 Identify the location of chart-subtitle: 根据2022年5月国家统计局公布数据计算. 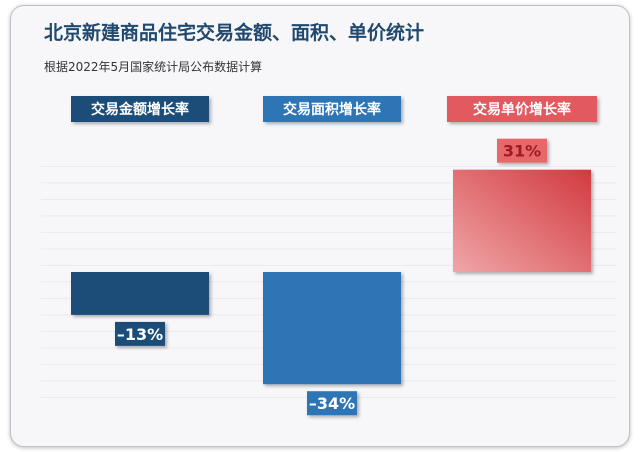
(153, 67).